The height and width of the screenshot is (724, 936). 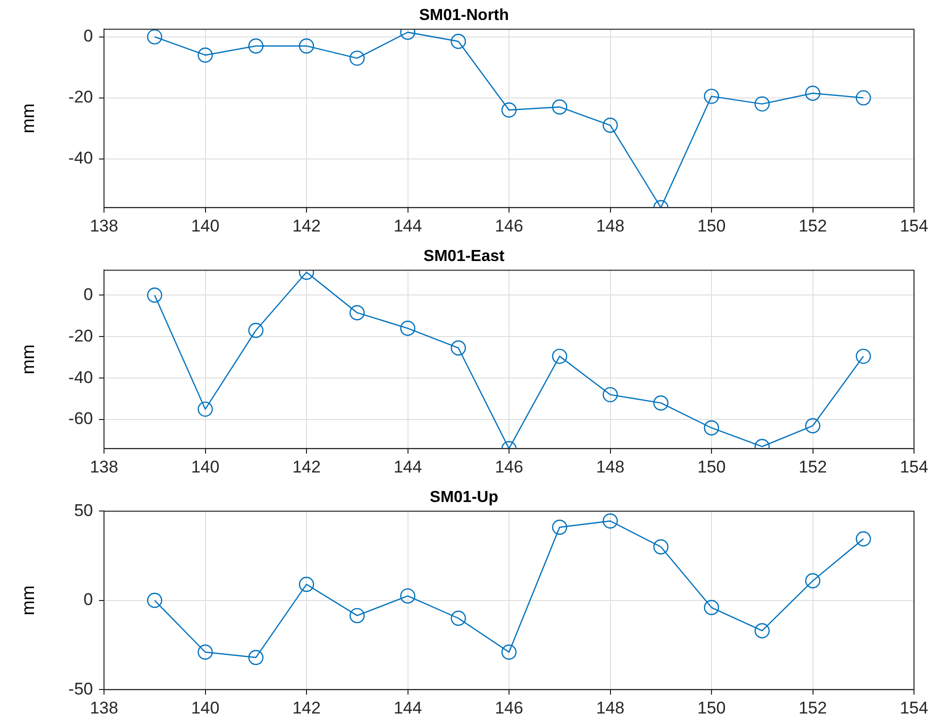 I want to click on chart-title: SM01-Up, so click(x=464, y=497).